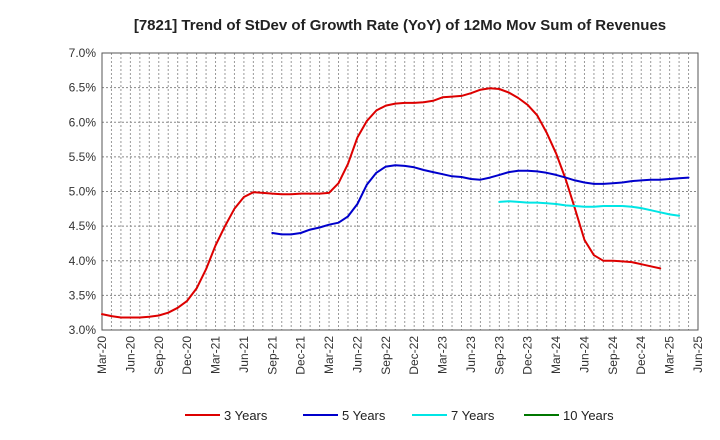 This screenshot has width=720, height=440. What do you see at coordinates (83, 88) in the screenshot?
I see `y-tick-label: 6.5%` at bounding box center [83, 88].